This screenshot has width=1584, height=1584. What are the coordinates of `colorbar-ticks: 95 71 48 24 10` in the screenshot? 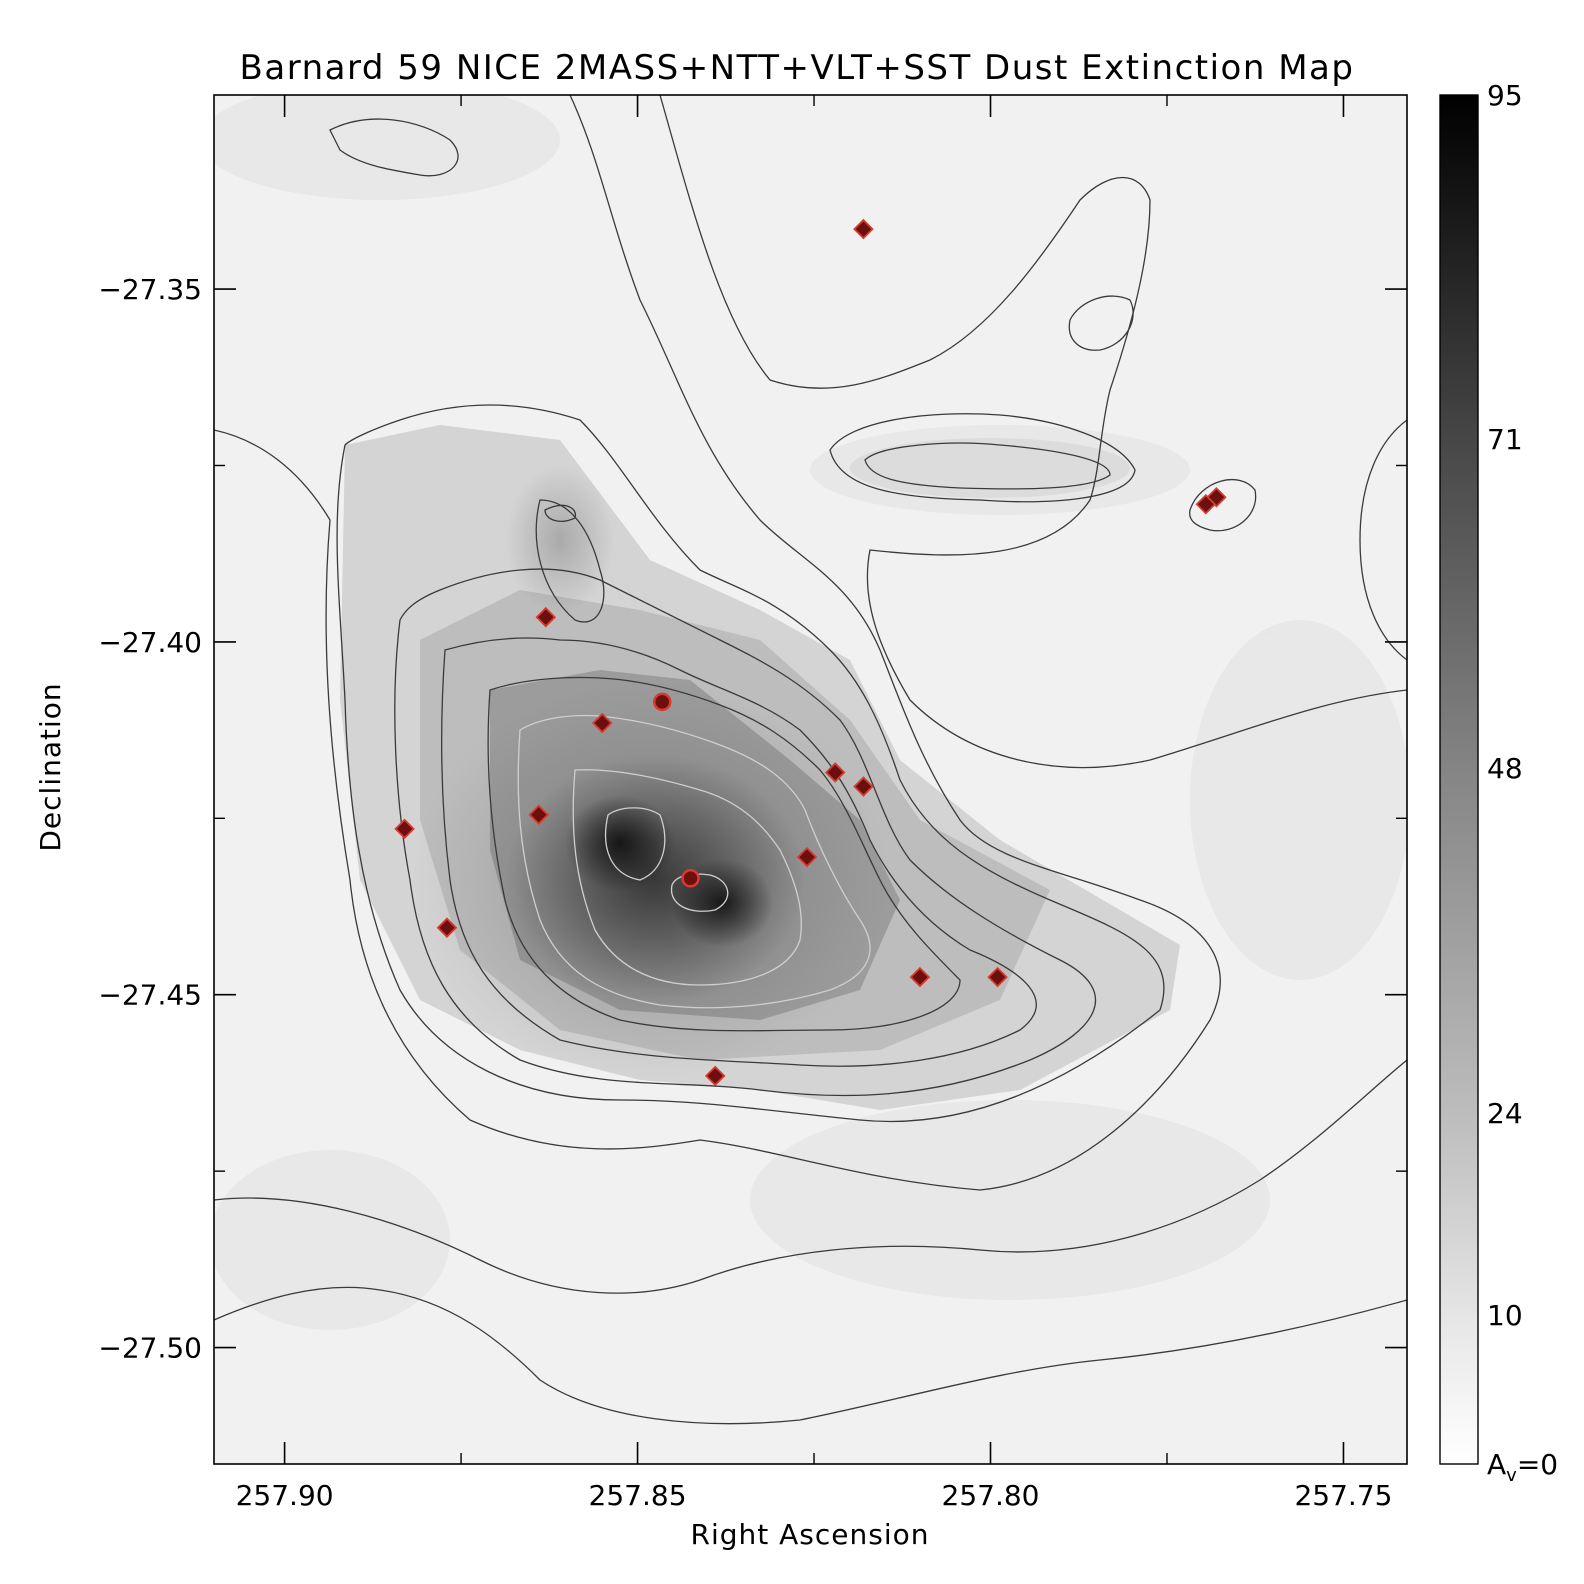 It's located at (1505, 705).